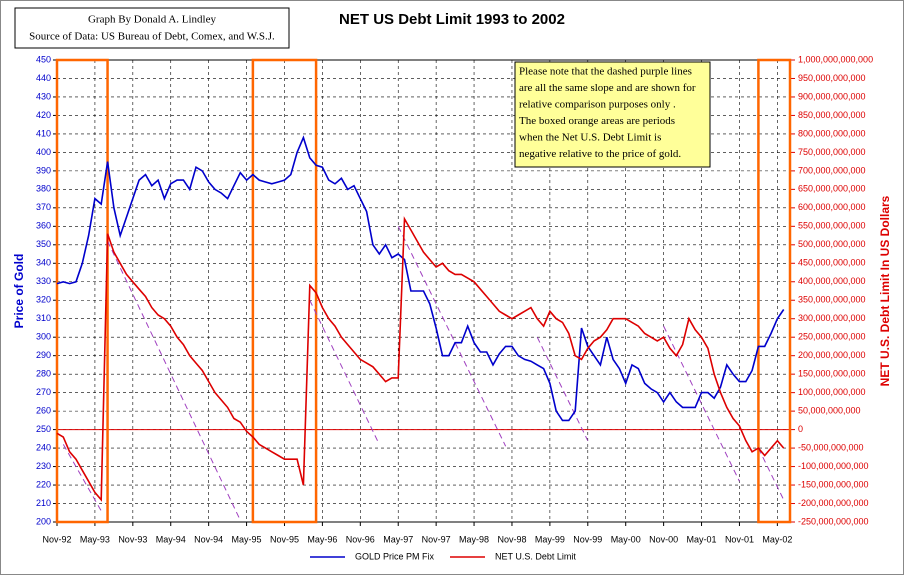 The image size is (904, 575). I want to click on x-tick-label: May-99, so click(550, 539).